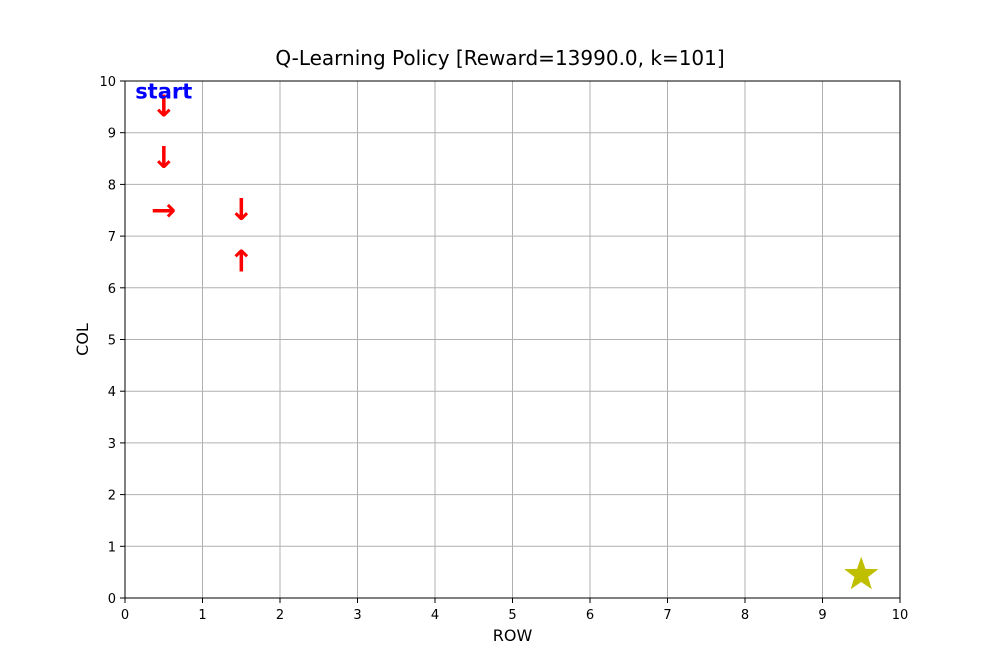 The height and width of the screenshot is (672, 1000). I want to click on goal-star-marker, so click(861, 573).